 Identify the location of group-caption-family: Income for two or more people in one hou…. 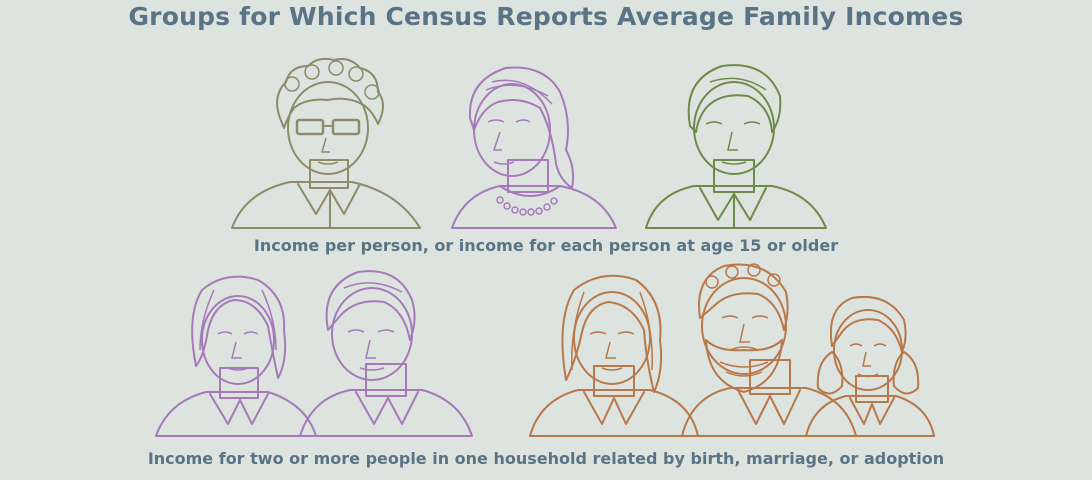
(546, 458).